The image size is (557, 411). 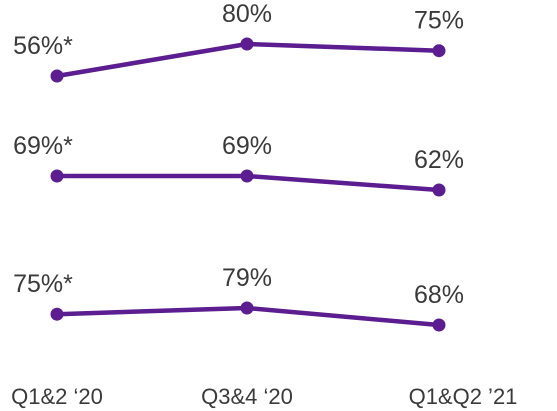 I want to click on x-tick-label-3: Q1&Q2 ’21, so click(x=463, y=396).